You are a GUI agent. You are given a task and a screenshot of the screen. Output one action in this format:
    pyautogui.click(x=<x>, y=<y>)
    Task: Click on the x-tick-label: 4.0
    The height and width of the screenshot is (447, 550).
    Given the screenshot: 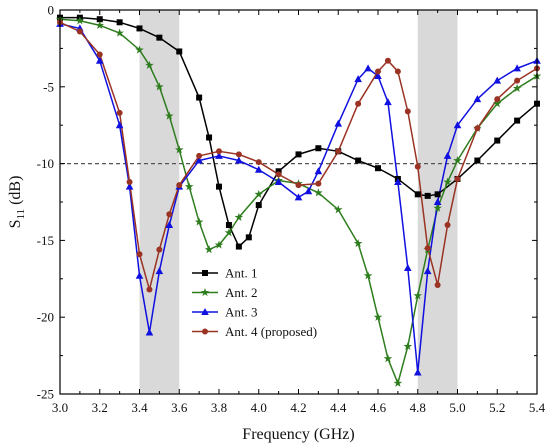 What is the action you would take?
    pyautogui.click(x=259, y=407)
    